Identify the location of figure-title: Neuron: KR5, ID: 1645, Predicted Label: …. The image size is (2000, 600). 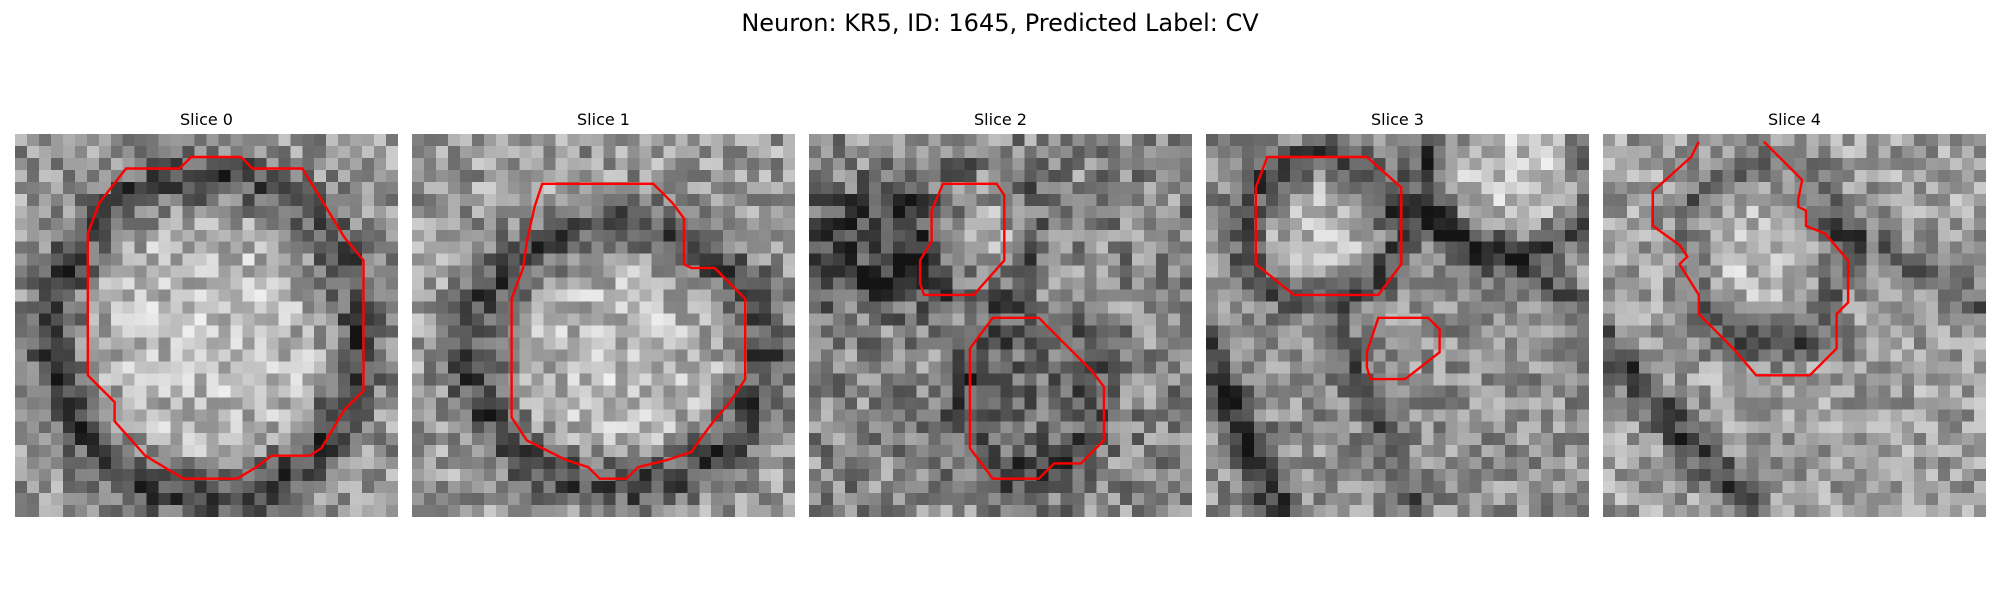
(1000, 23).